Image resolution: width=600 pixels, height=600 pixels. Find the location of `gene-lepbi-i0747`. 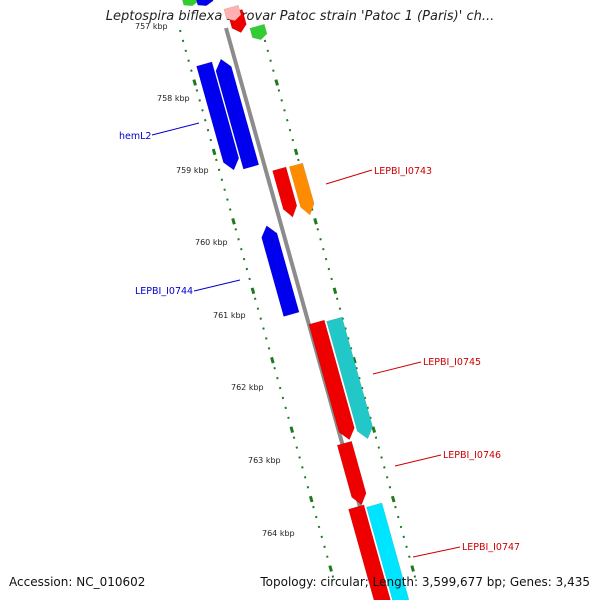

gene-lepbi-i0747 is located at coordinates (388, 551).